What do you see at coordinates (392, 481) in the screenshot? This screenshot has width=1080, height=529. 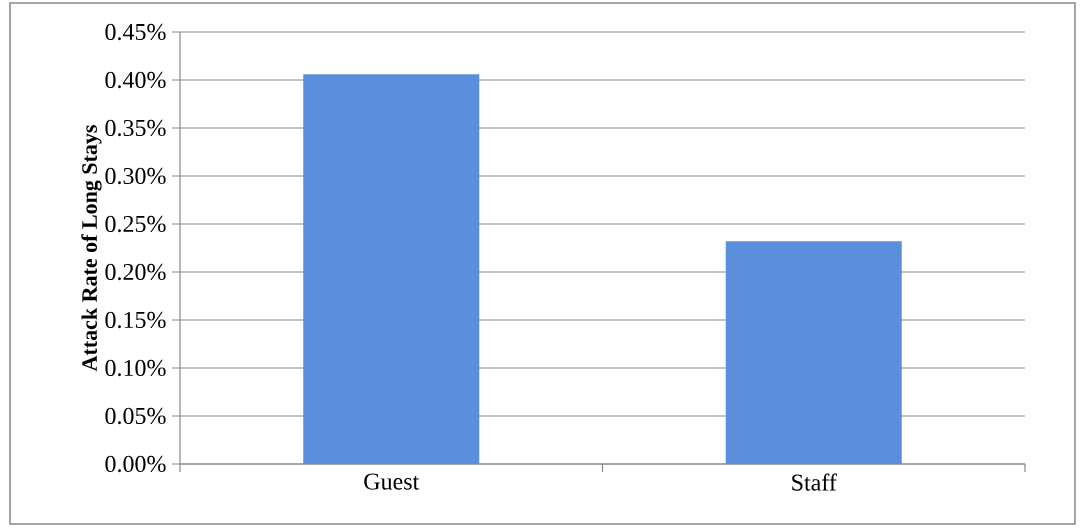 I see `x-tick-label: Guest` at bounding box center [392, 481].